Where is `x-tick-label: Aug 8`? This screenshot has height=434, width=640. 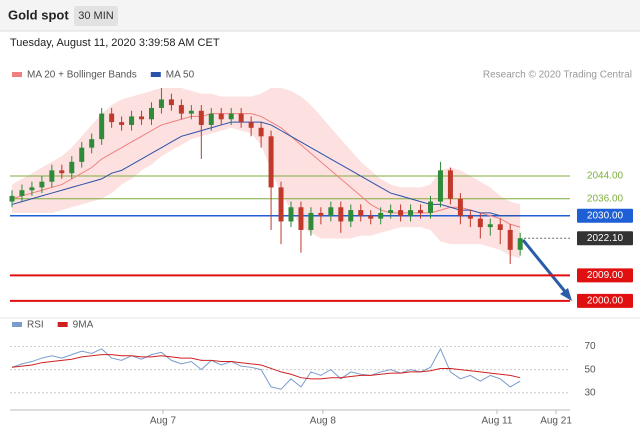 x-tick-label: Aug 8 is located at coordinates (323, 421).